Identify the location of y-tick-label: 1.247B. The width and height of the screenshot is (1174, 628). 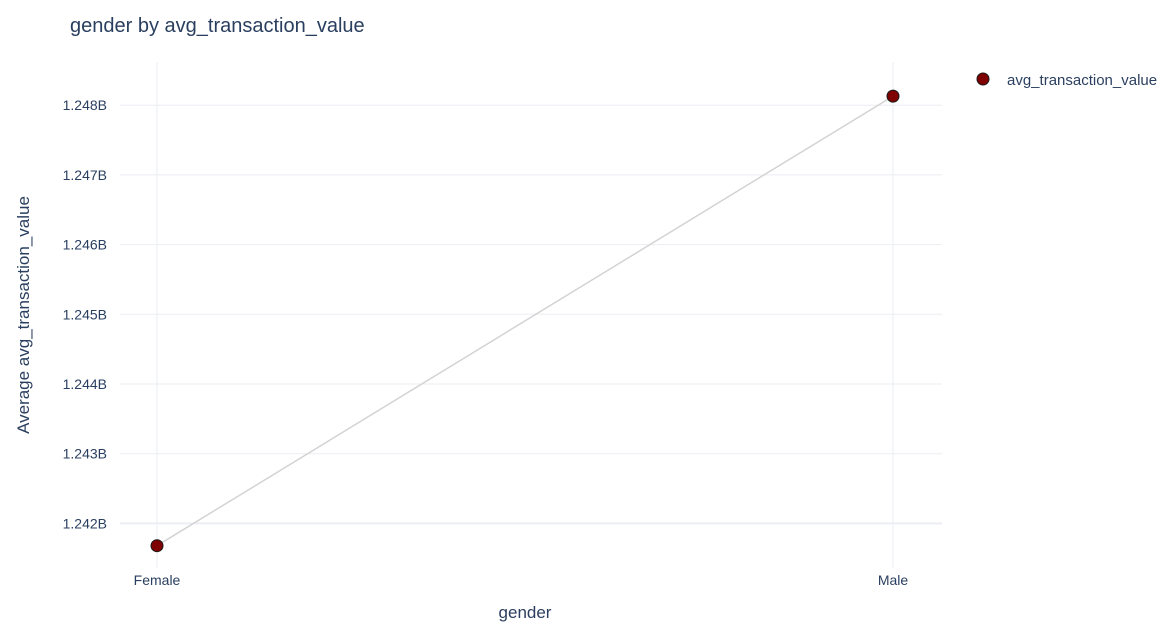
(85, 175).